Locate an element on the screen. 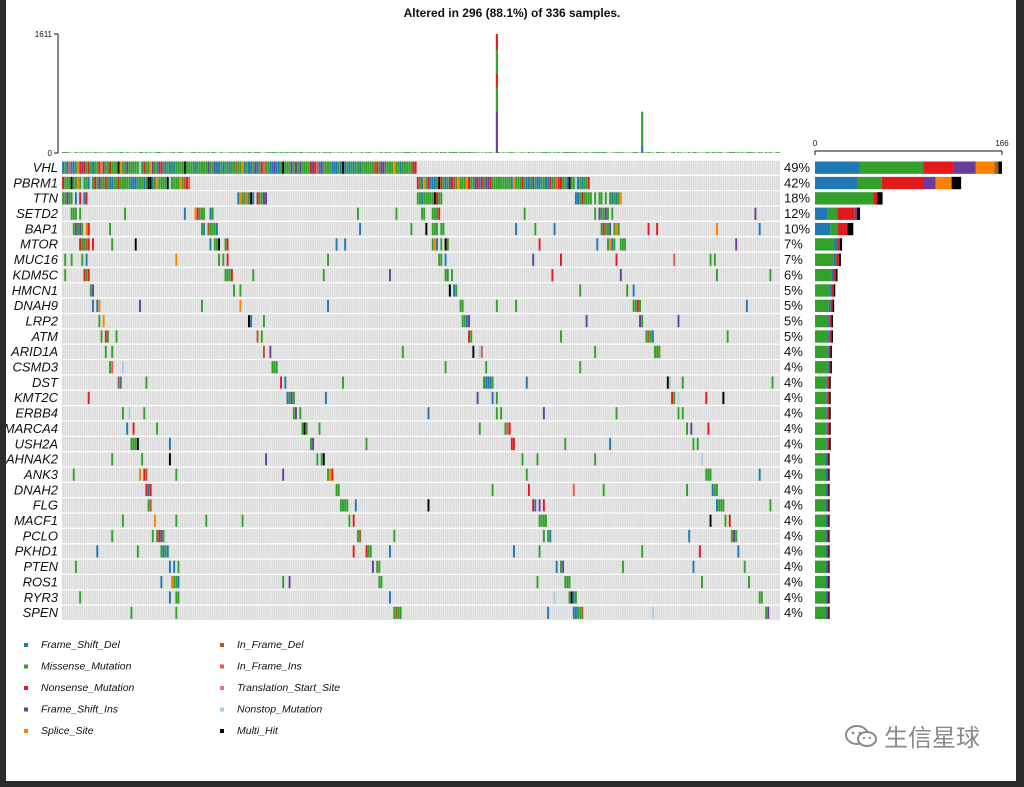 This screenshot has width=1024, height=787. right-axis-max: 166 is located at coordinates (1002, 143).